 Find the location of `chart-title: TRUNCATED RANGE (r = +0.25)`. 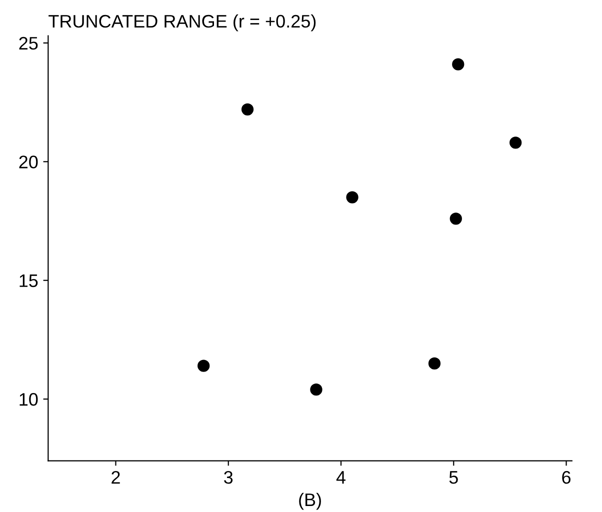

chart-title: TRUNCATED RANGE (r = +0.25) is located at coordinates (182, 23).